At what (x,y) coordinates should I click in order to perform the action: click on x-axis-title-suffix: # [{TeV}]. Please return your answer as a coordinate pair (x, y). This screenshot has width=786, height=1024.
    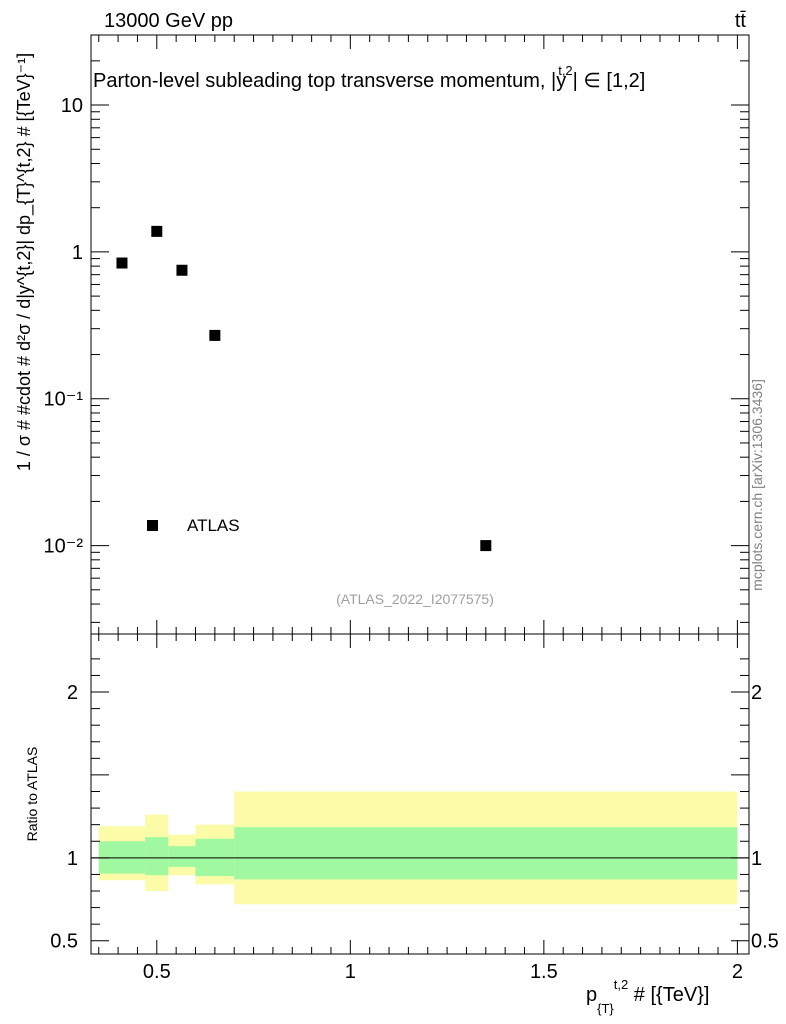
    Looking at the image, I should click on (669, 995).